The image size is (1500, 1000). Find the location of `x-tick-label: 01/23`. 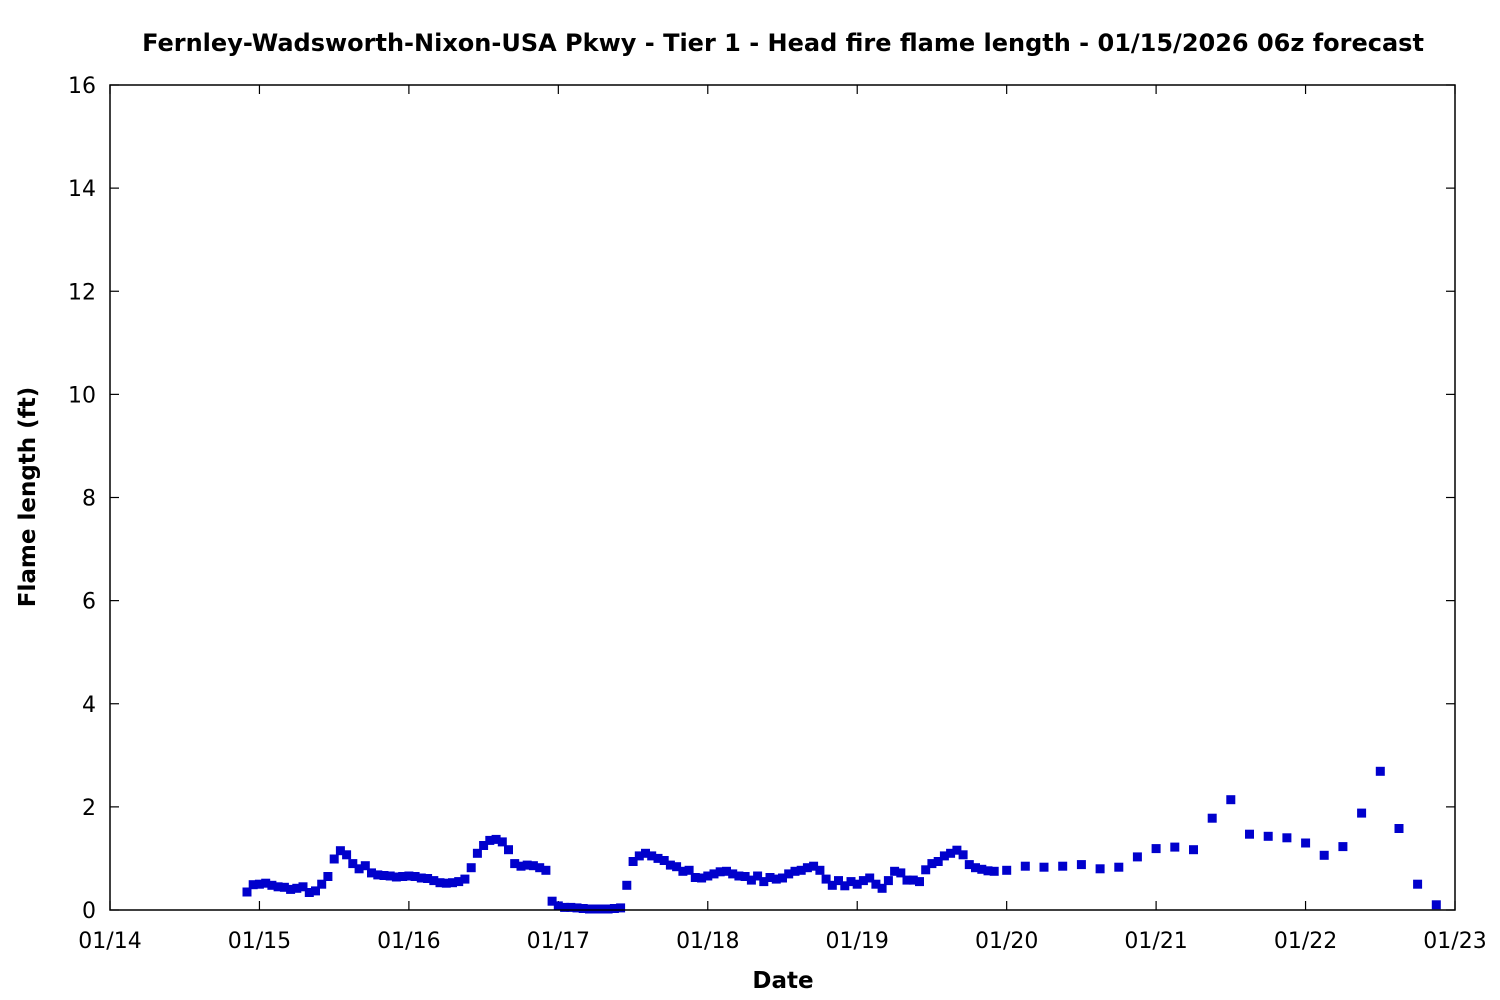

x-tick-label: 01/23 is located at coordinates (1454, 941).